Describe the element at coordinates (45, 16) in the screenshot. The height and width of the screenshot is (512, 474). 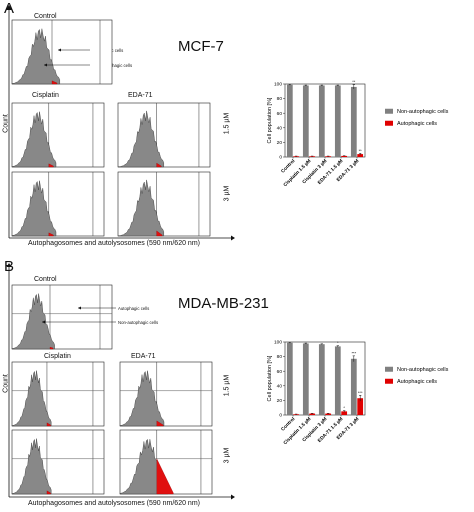
I see `control-label-a: Control` at that location.